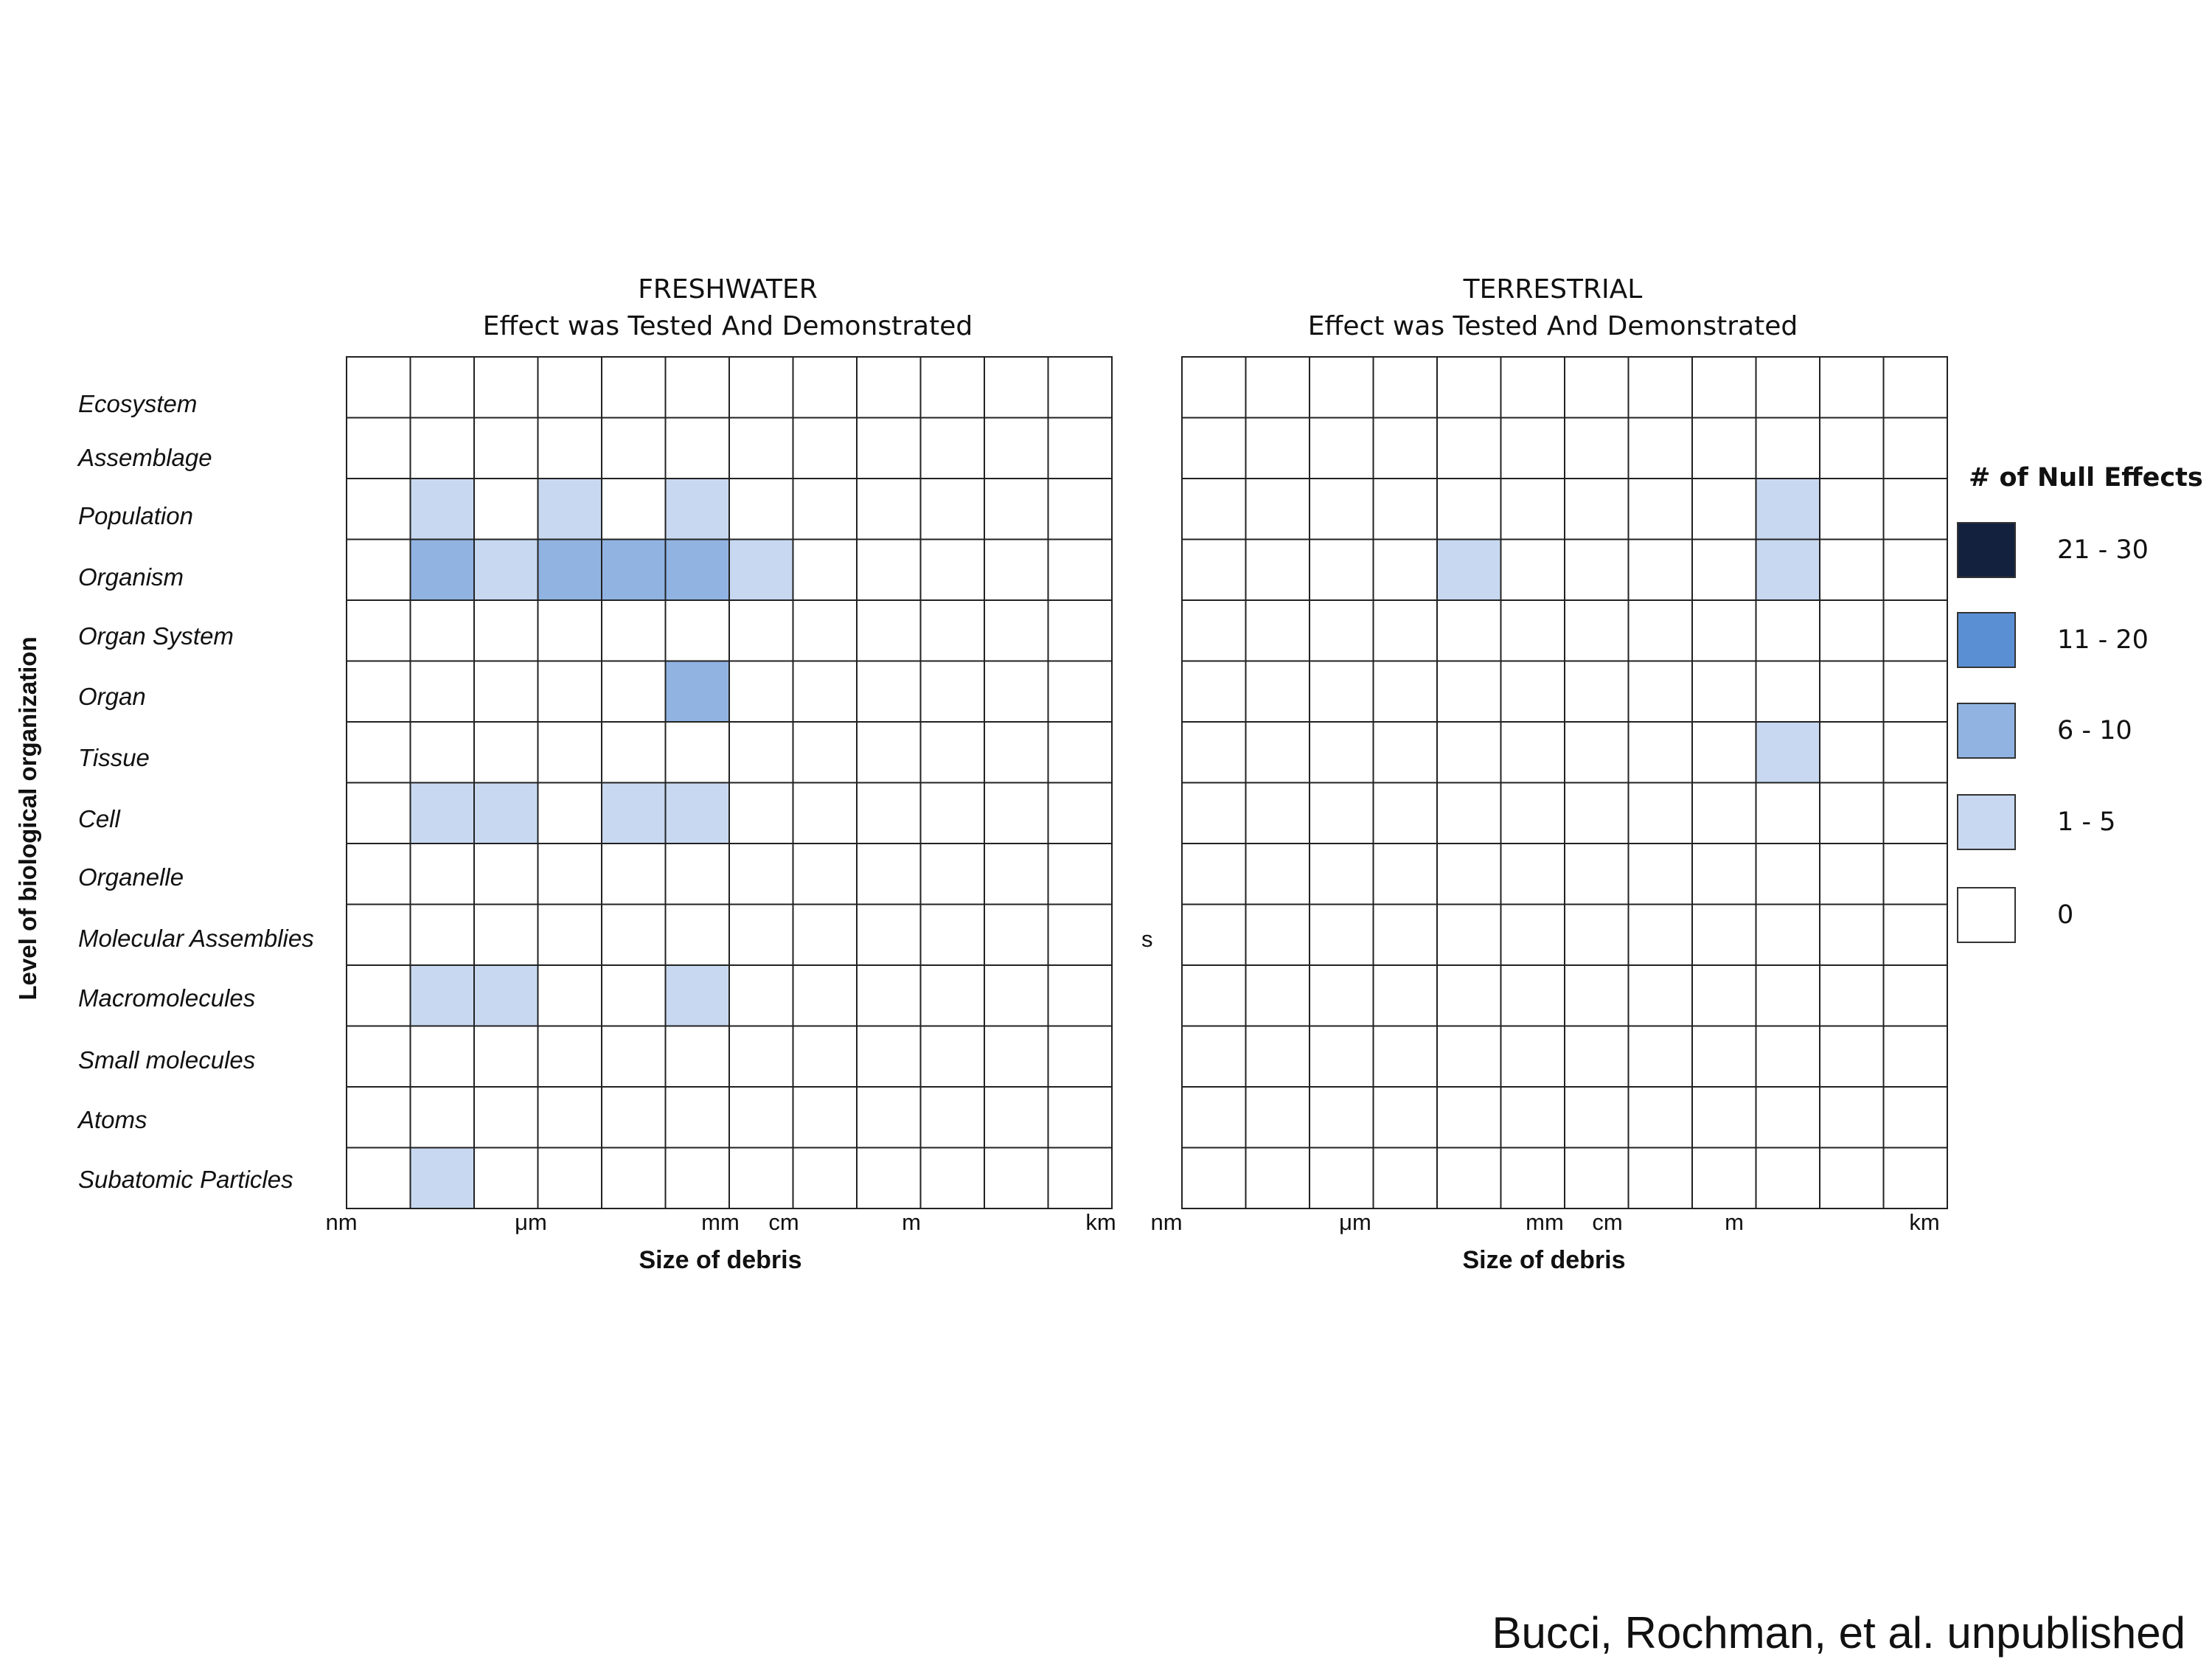 The width and height of the screenshot is (2212, 1659). I want to click on row-label-organism: Organism, so click(131, 577).